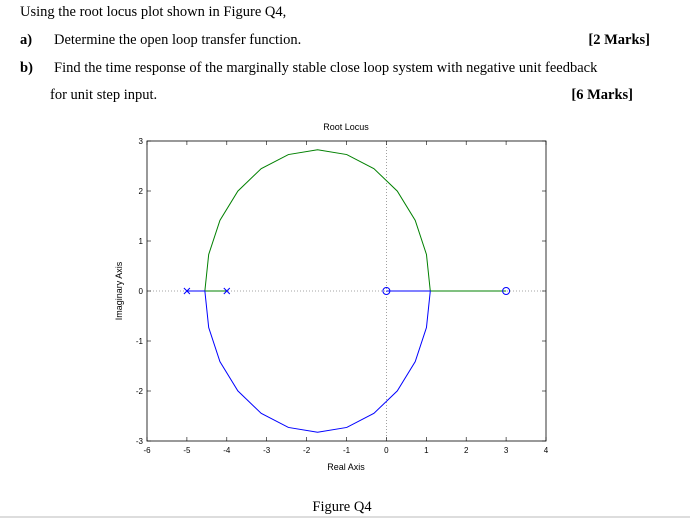 The height and width of the screenshot is (519, 690). I want to click on part-label: a), so click(26, 40).